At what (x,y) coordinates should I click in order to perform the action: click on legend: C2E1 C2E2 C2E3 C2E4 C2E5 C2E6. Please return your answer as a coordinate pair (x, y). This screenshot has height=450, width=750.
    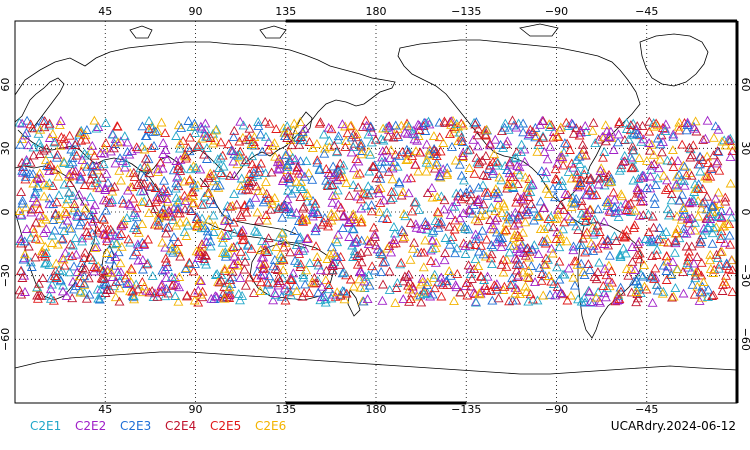
    Looking at the image, I should click on (158, 426).